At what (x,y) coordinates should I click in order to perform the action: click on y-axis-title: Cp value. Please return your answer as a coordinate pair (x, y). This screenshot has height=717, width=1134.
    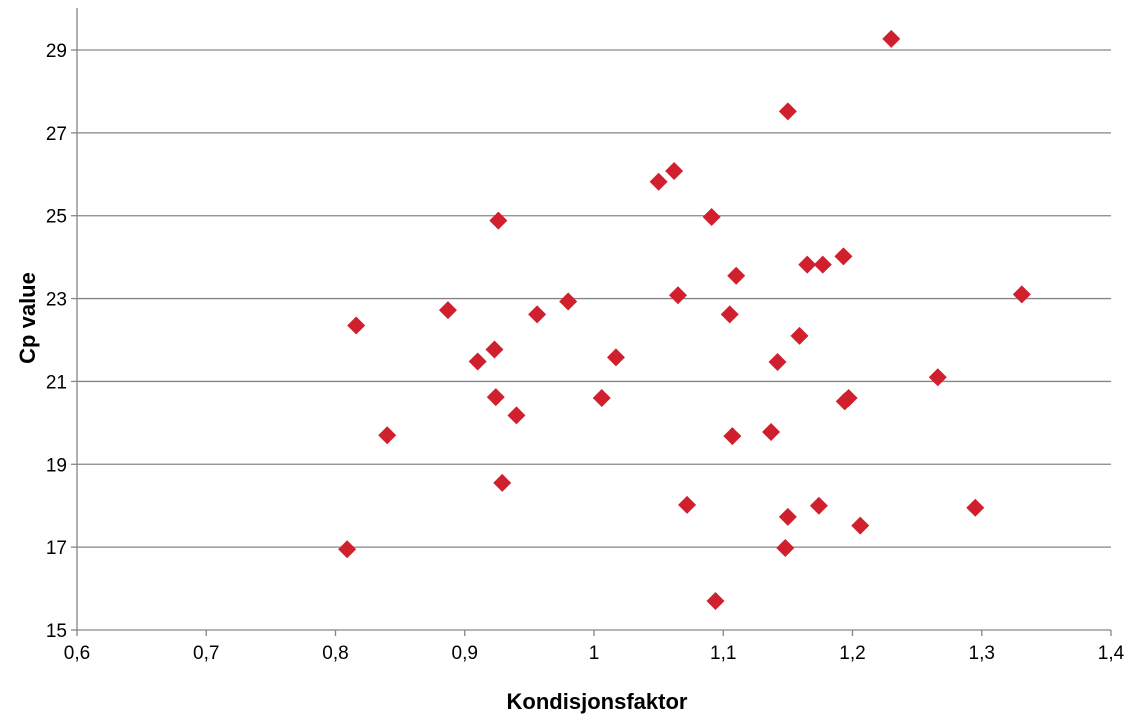
    Looking at the image, I should click on (27, 318).